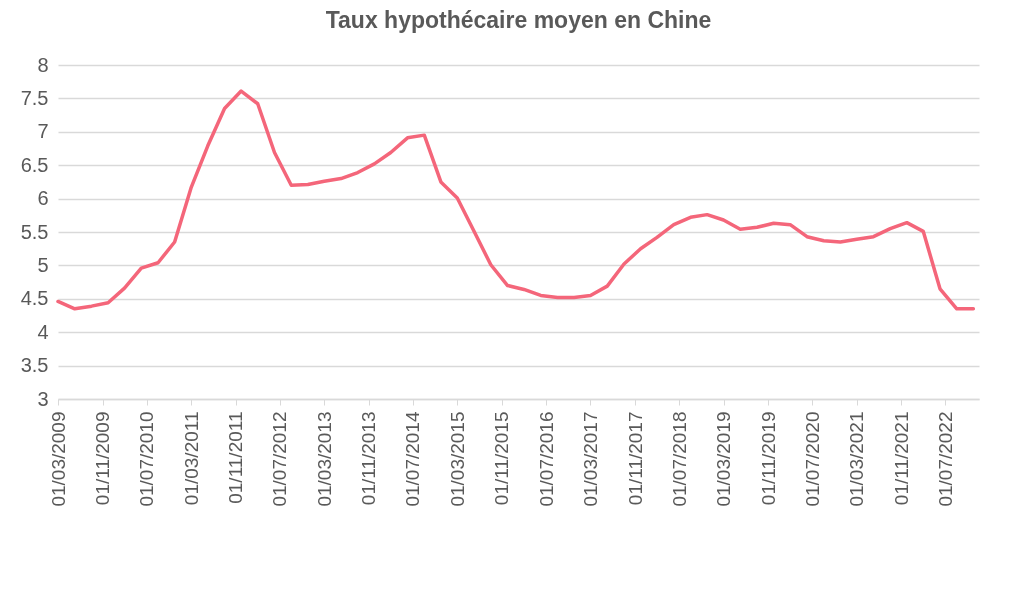 This screenshot has width=1019, height=594. What do you see at coordinates (43, 198) in the screenshot?
I see `y-tick-label: 6` at bounding box center [43, 198].